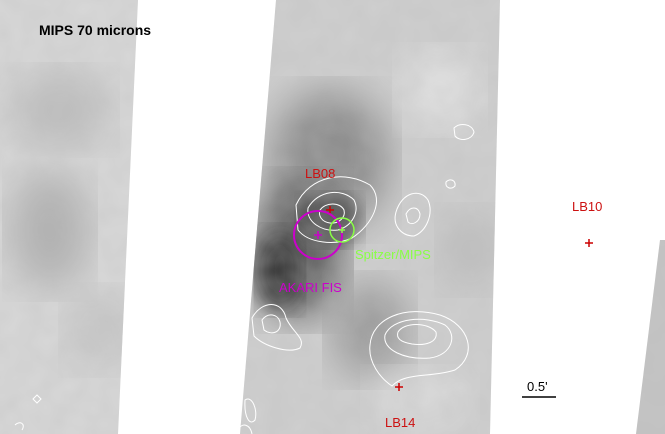  I want to click on lb14-marker-icon, so click(399, 387).